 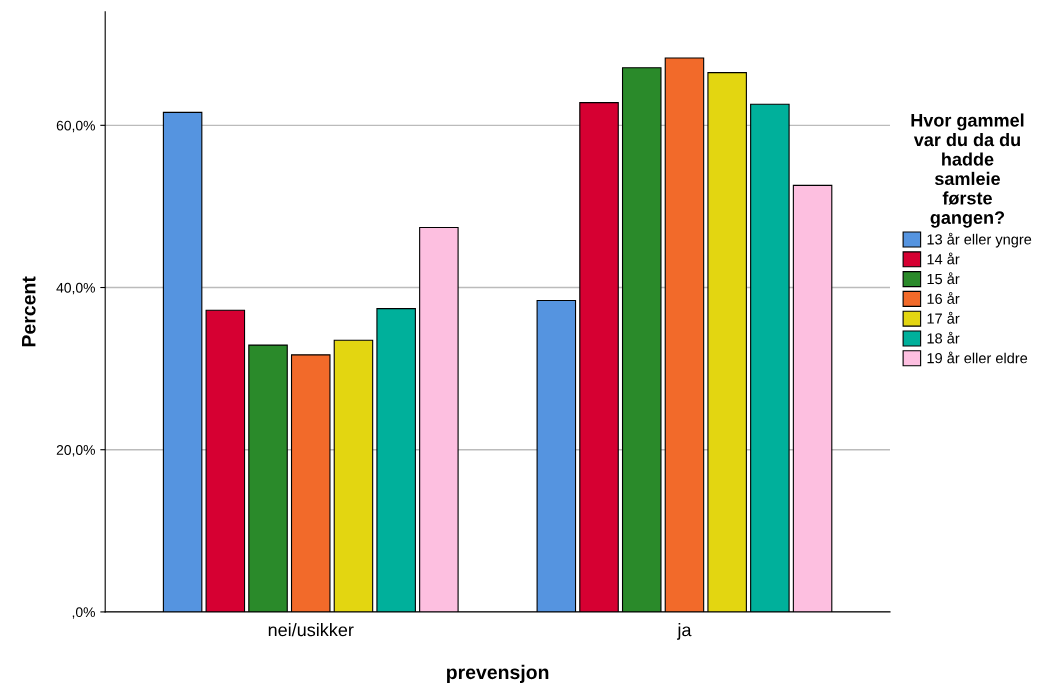 What do you see at coordinates (977, 357) in the screenshot?
I see `legend-label: 19 år eller eldre` at bounding box center [977, 357].